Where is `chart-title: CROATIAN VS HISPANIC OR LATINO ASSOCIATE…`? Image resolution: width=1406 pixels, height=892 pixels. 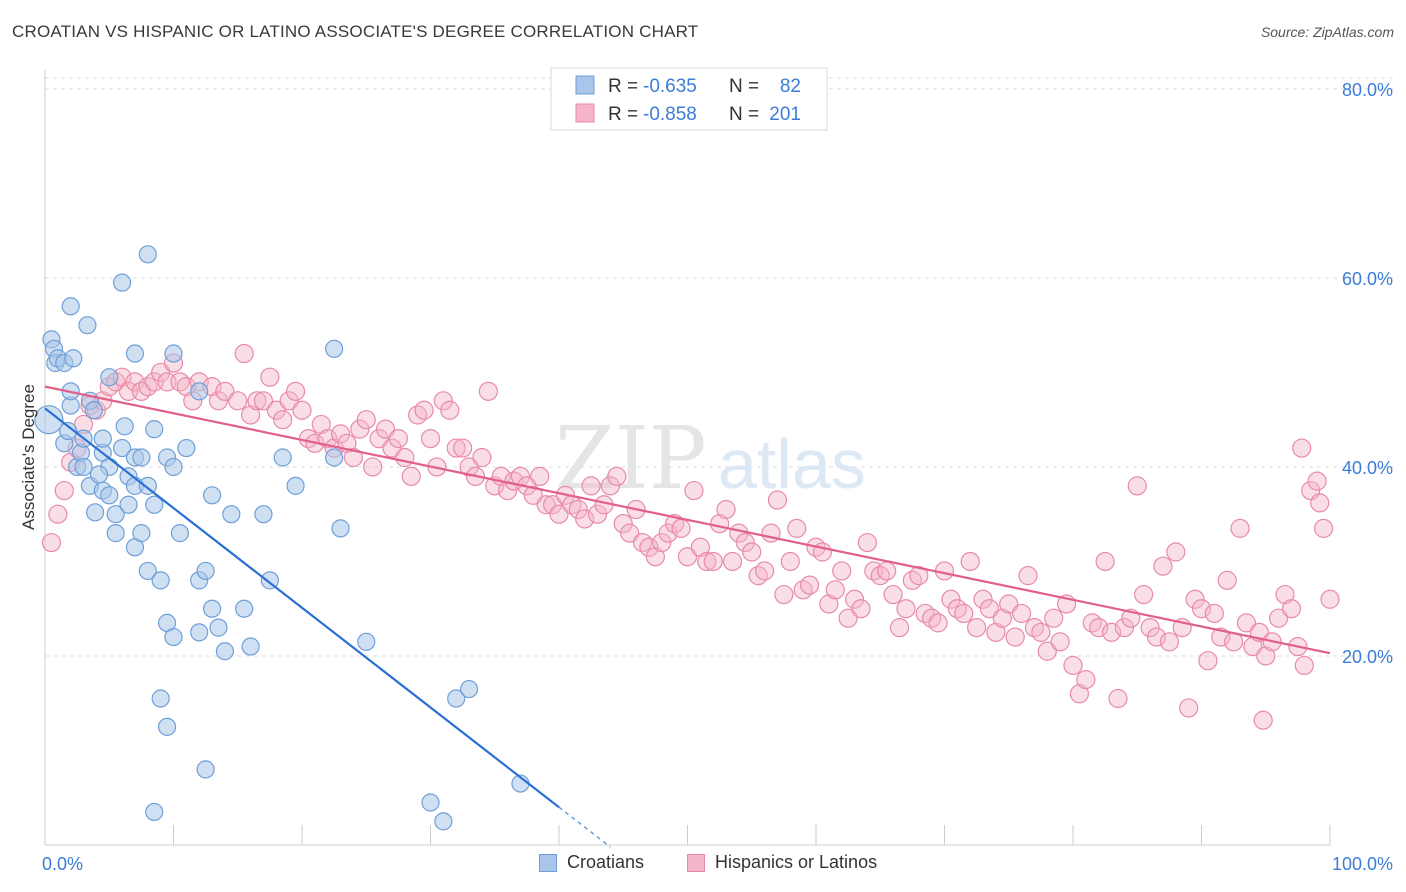
chart-title: CROATIAN VS HISPANIC OR LATINO ASSOCIATE… is located at coordinates (355, 31).